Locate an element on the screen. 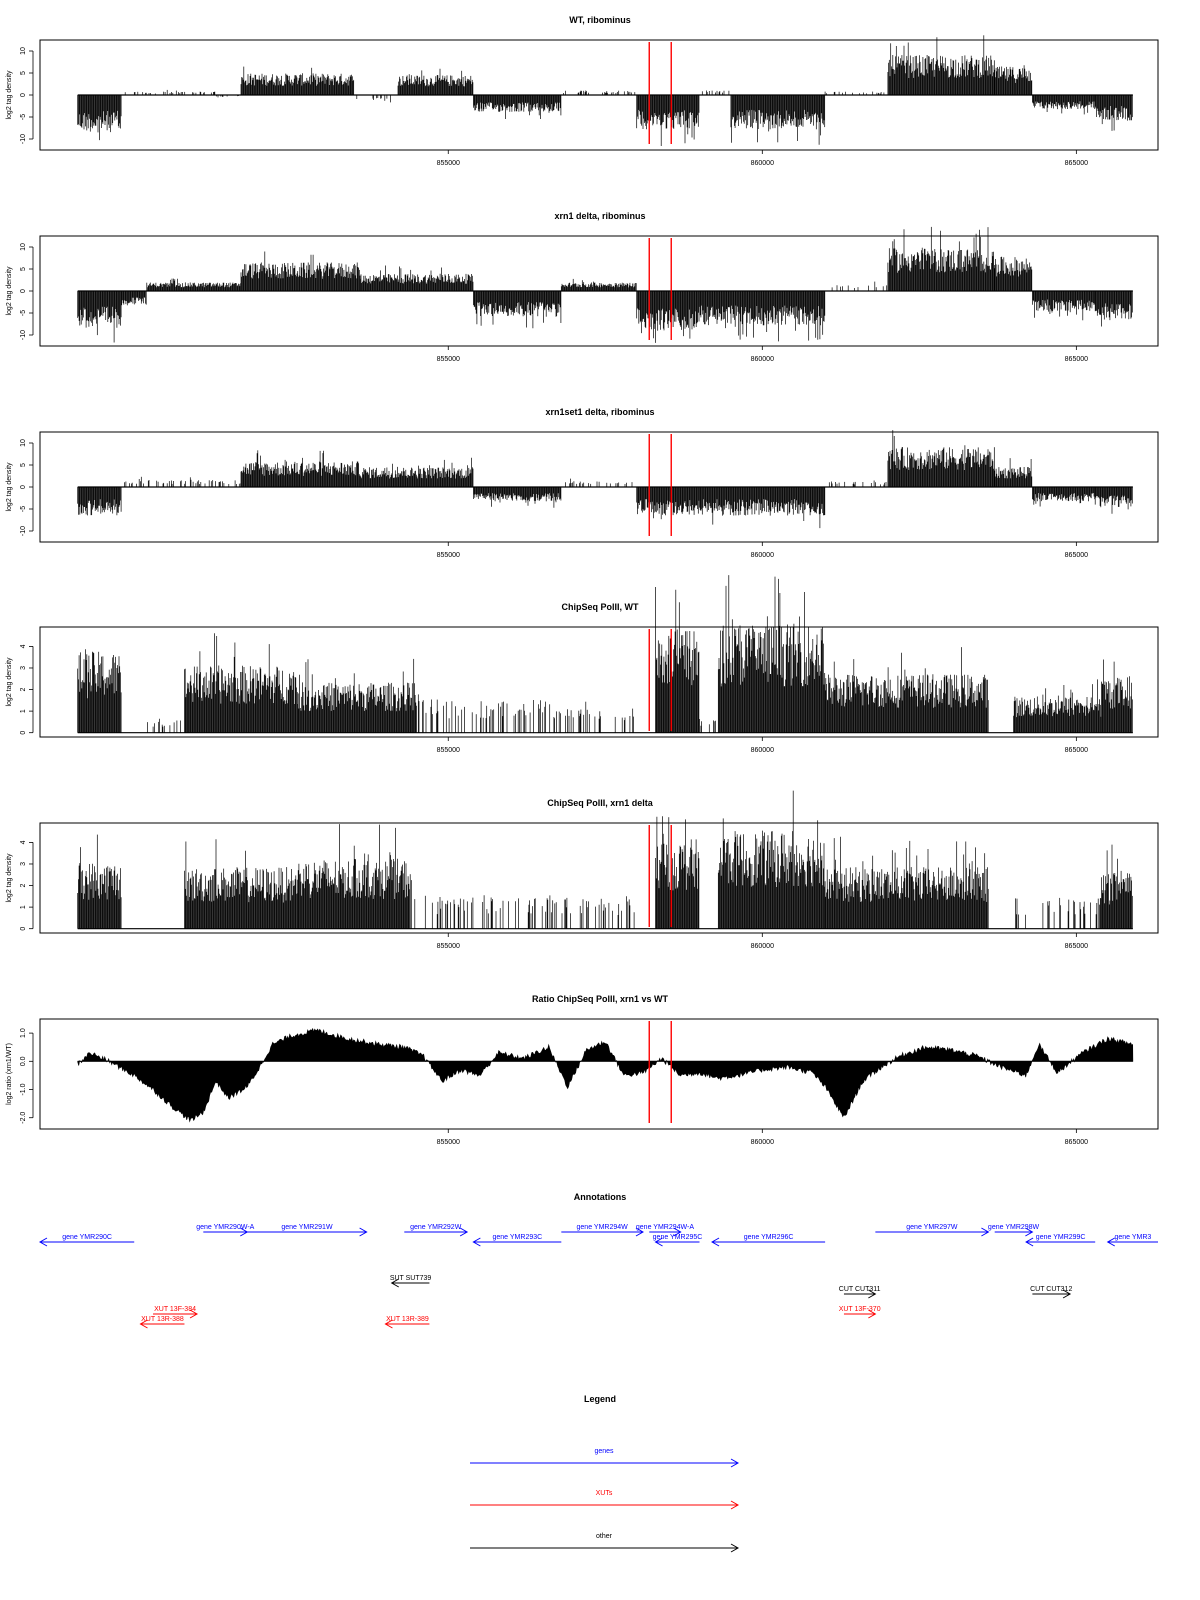 This screenshot has height=1600, width=1200. y-tick-label: 2 is located at coordinates (23, 690).